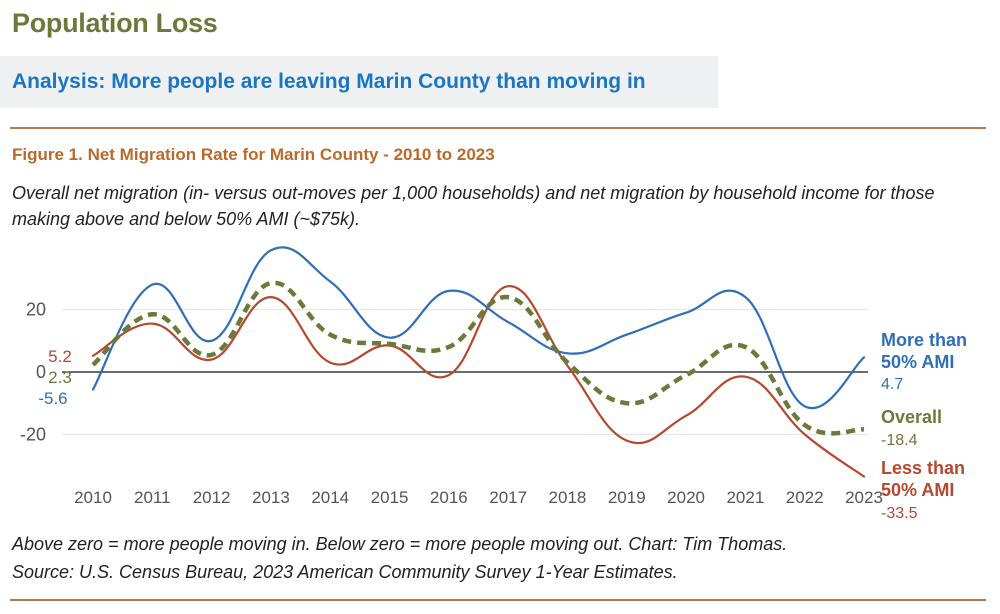  Describe the element at coordinates (390, 497) in the screenshot. I see `x-tick-label: 2015` at that location.